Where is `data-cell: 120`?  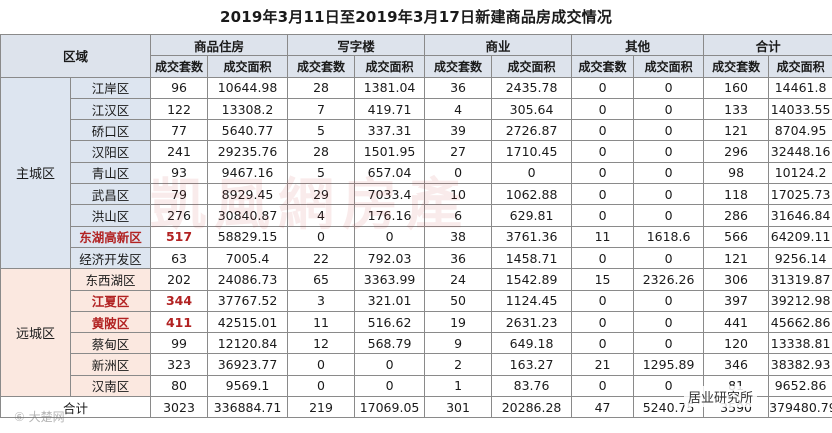
data-cell: 120 is located at coordinates (736, 343).